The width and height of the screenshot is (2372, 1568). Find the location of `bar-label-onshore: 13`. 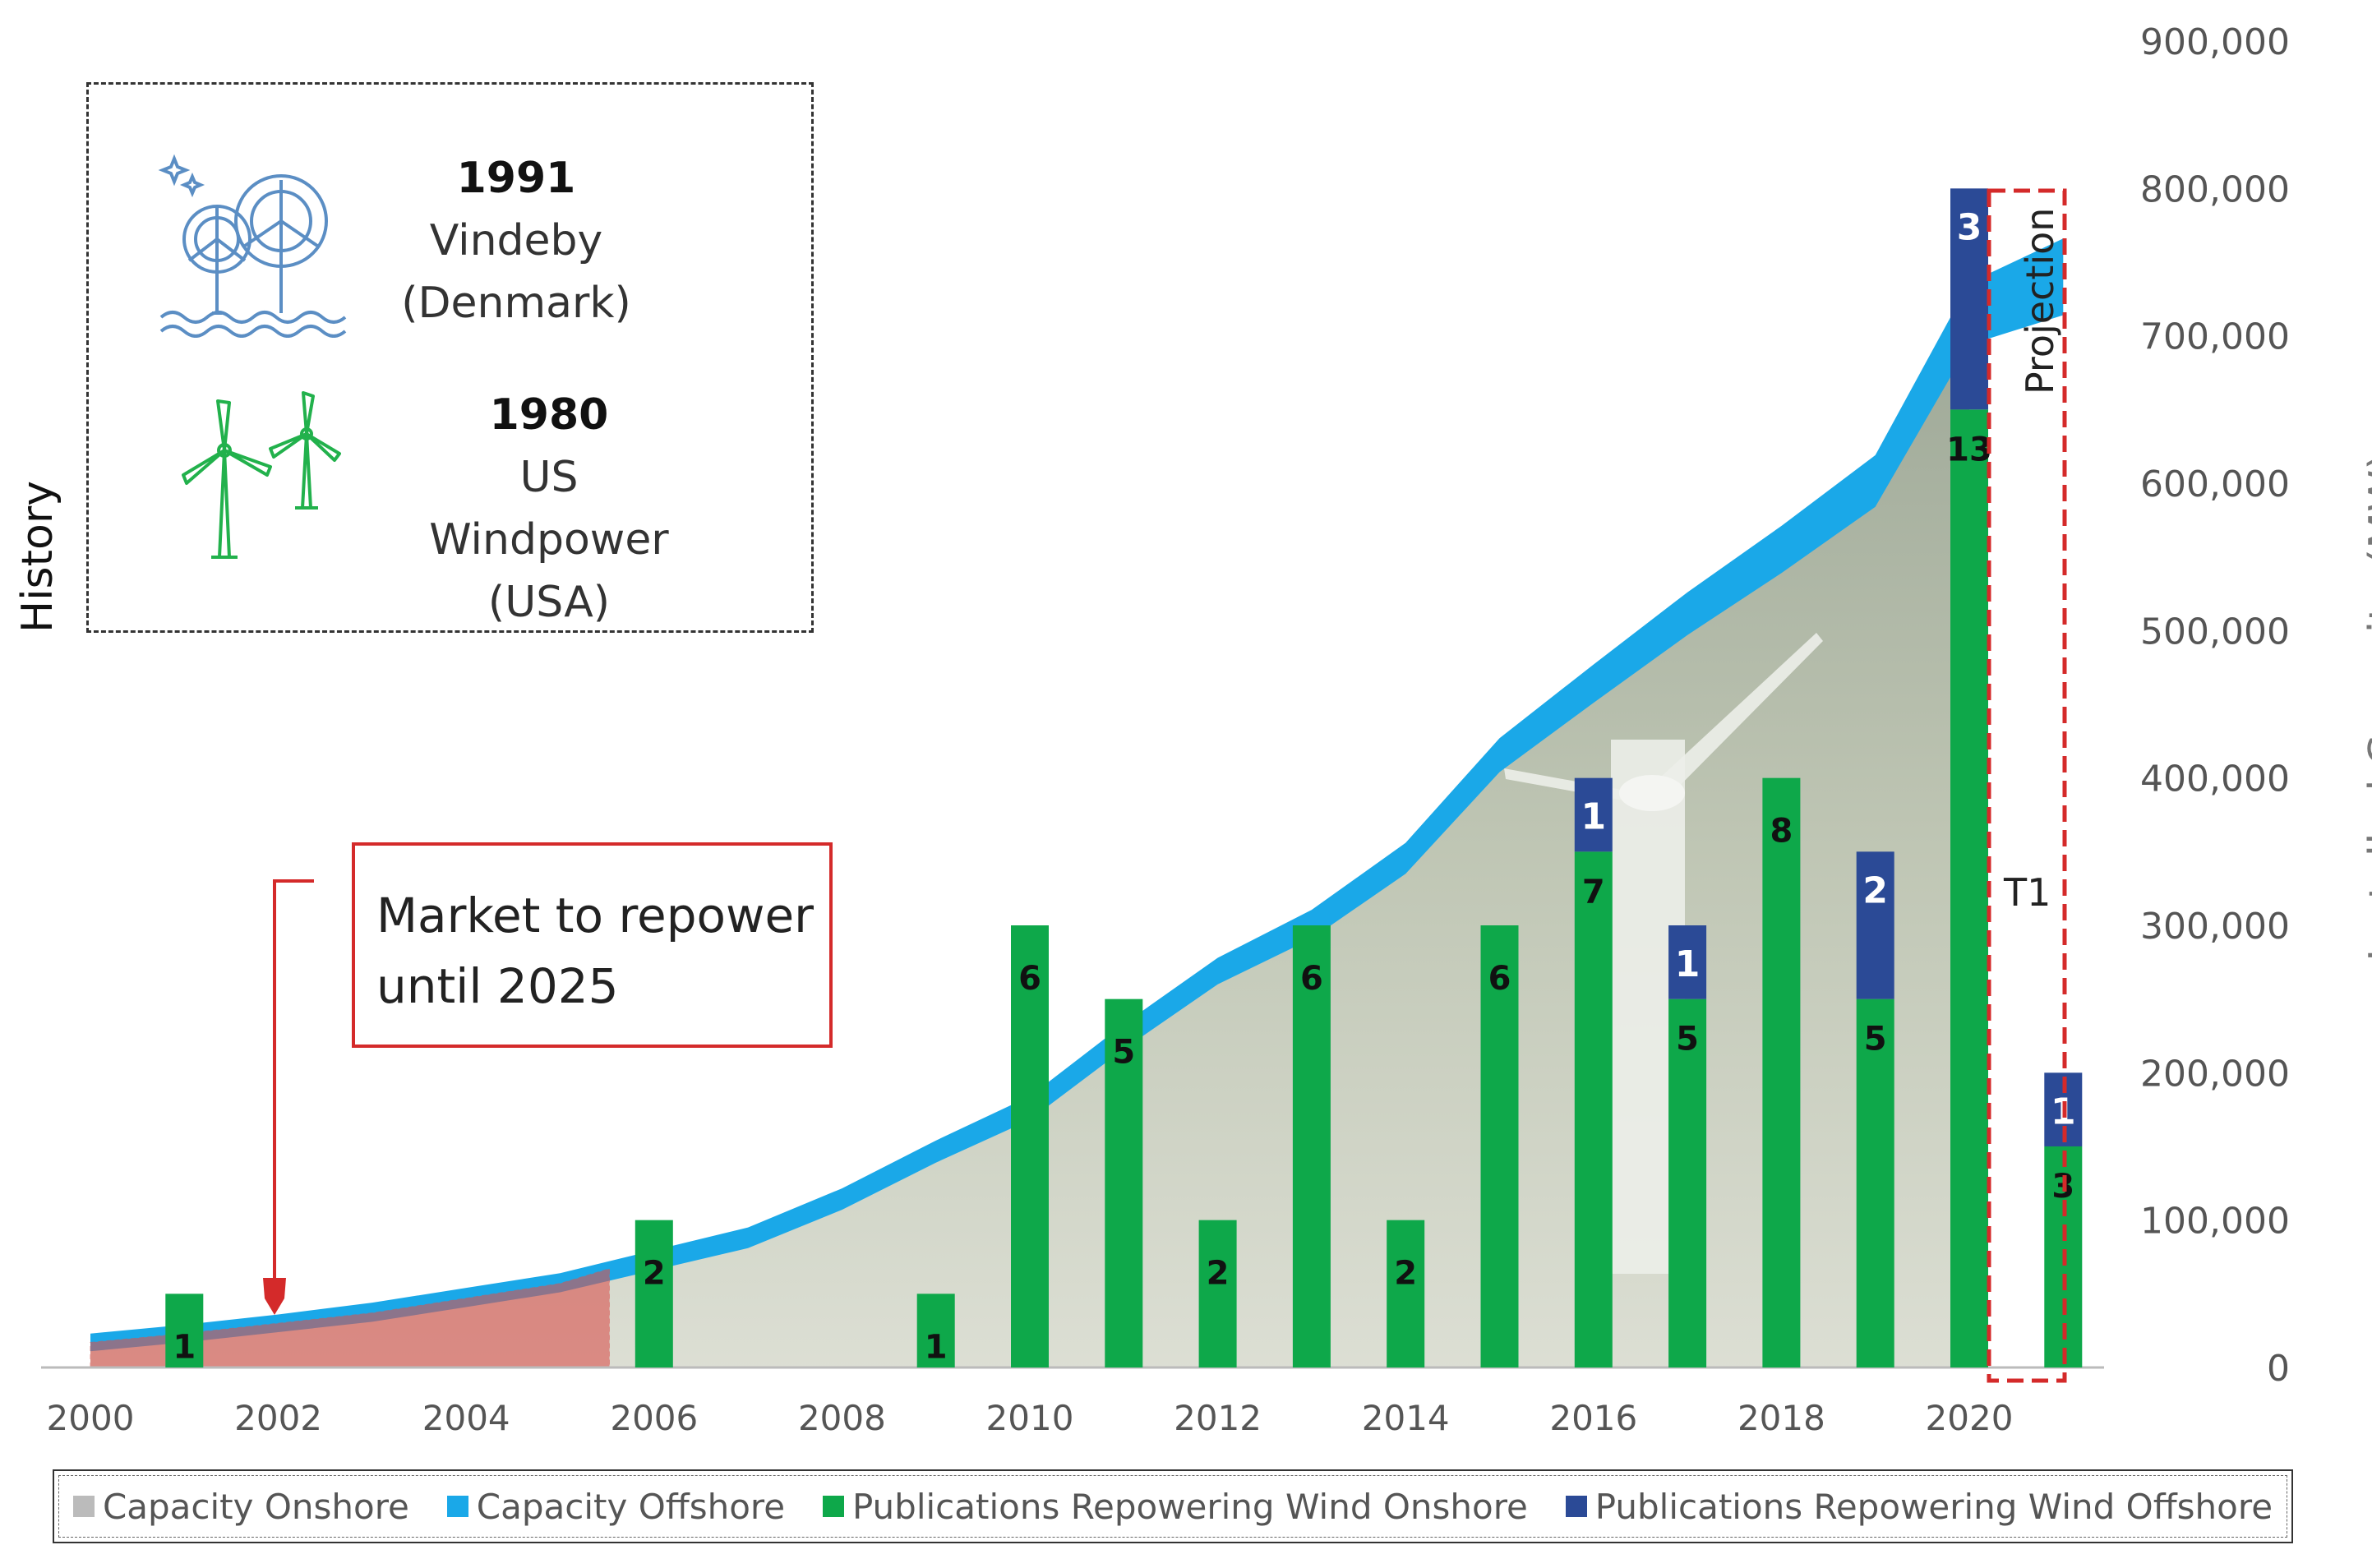

bar-label-onshore: 13 is located at coordinates (1969, 449).